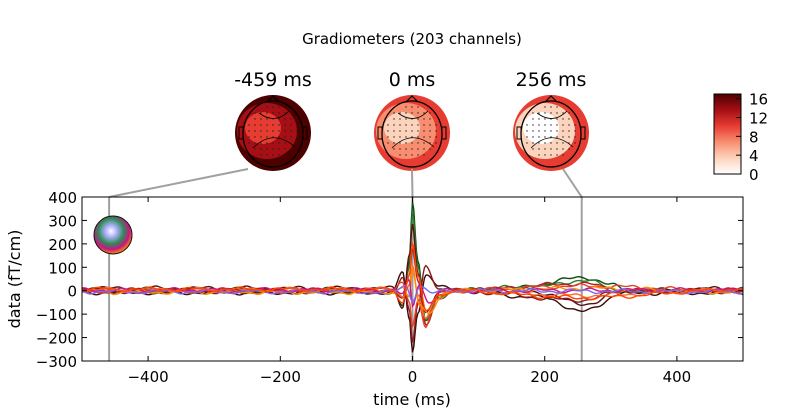  What do you see at coordinates (544, 377) in the screenshot?
I see `x-tick-label: 200` at bounding box center [544, 377].